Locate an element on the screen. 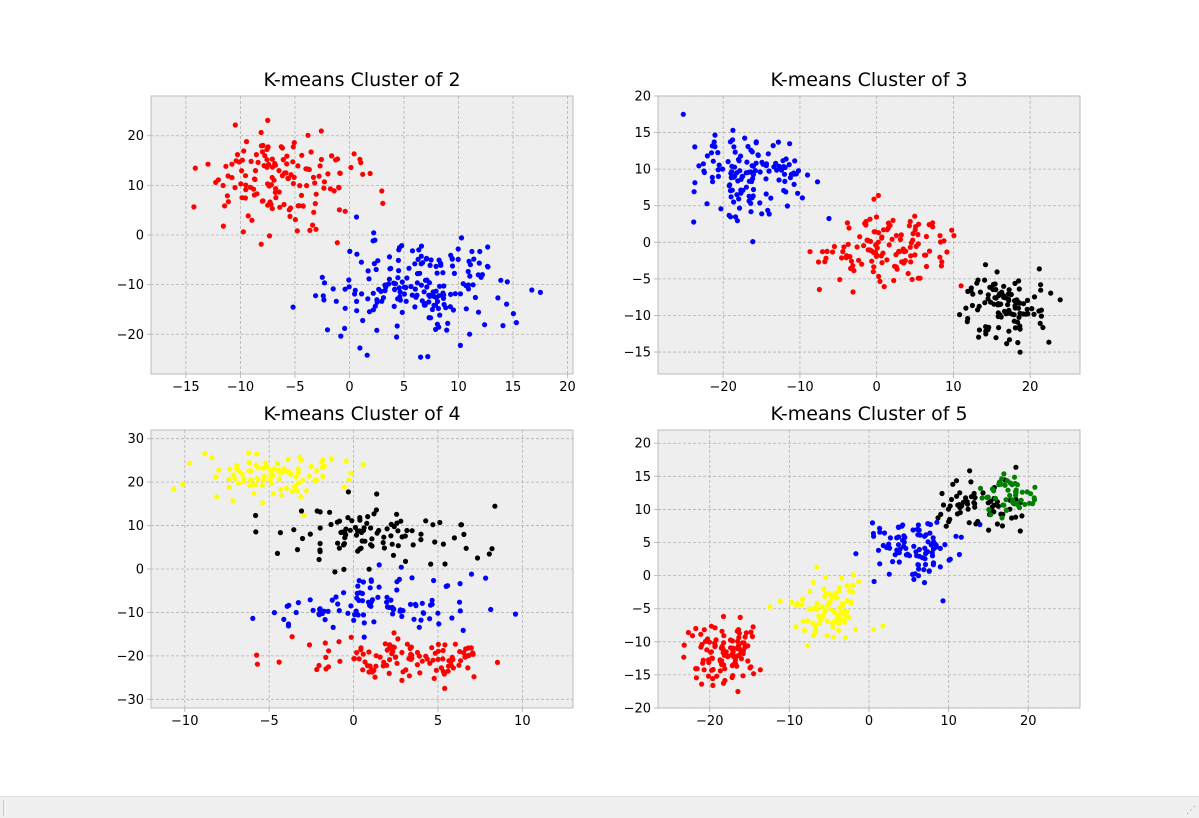  y-tick-label: 15 is located at coordinates (642, 477).